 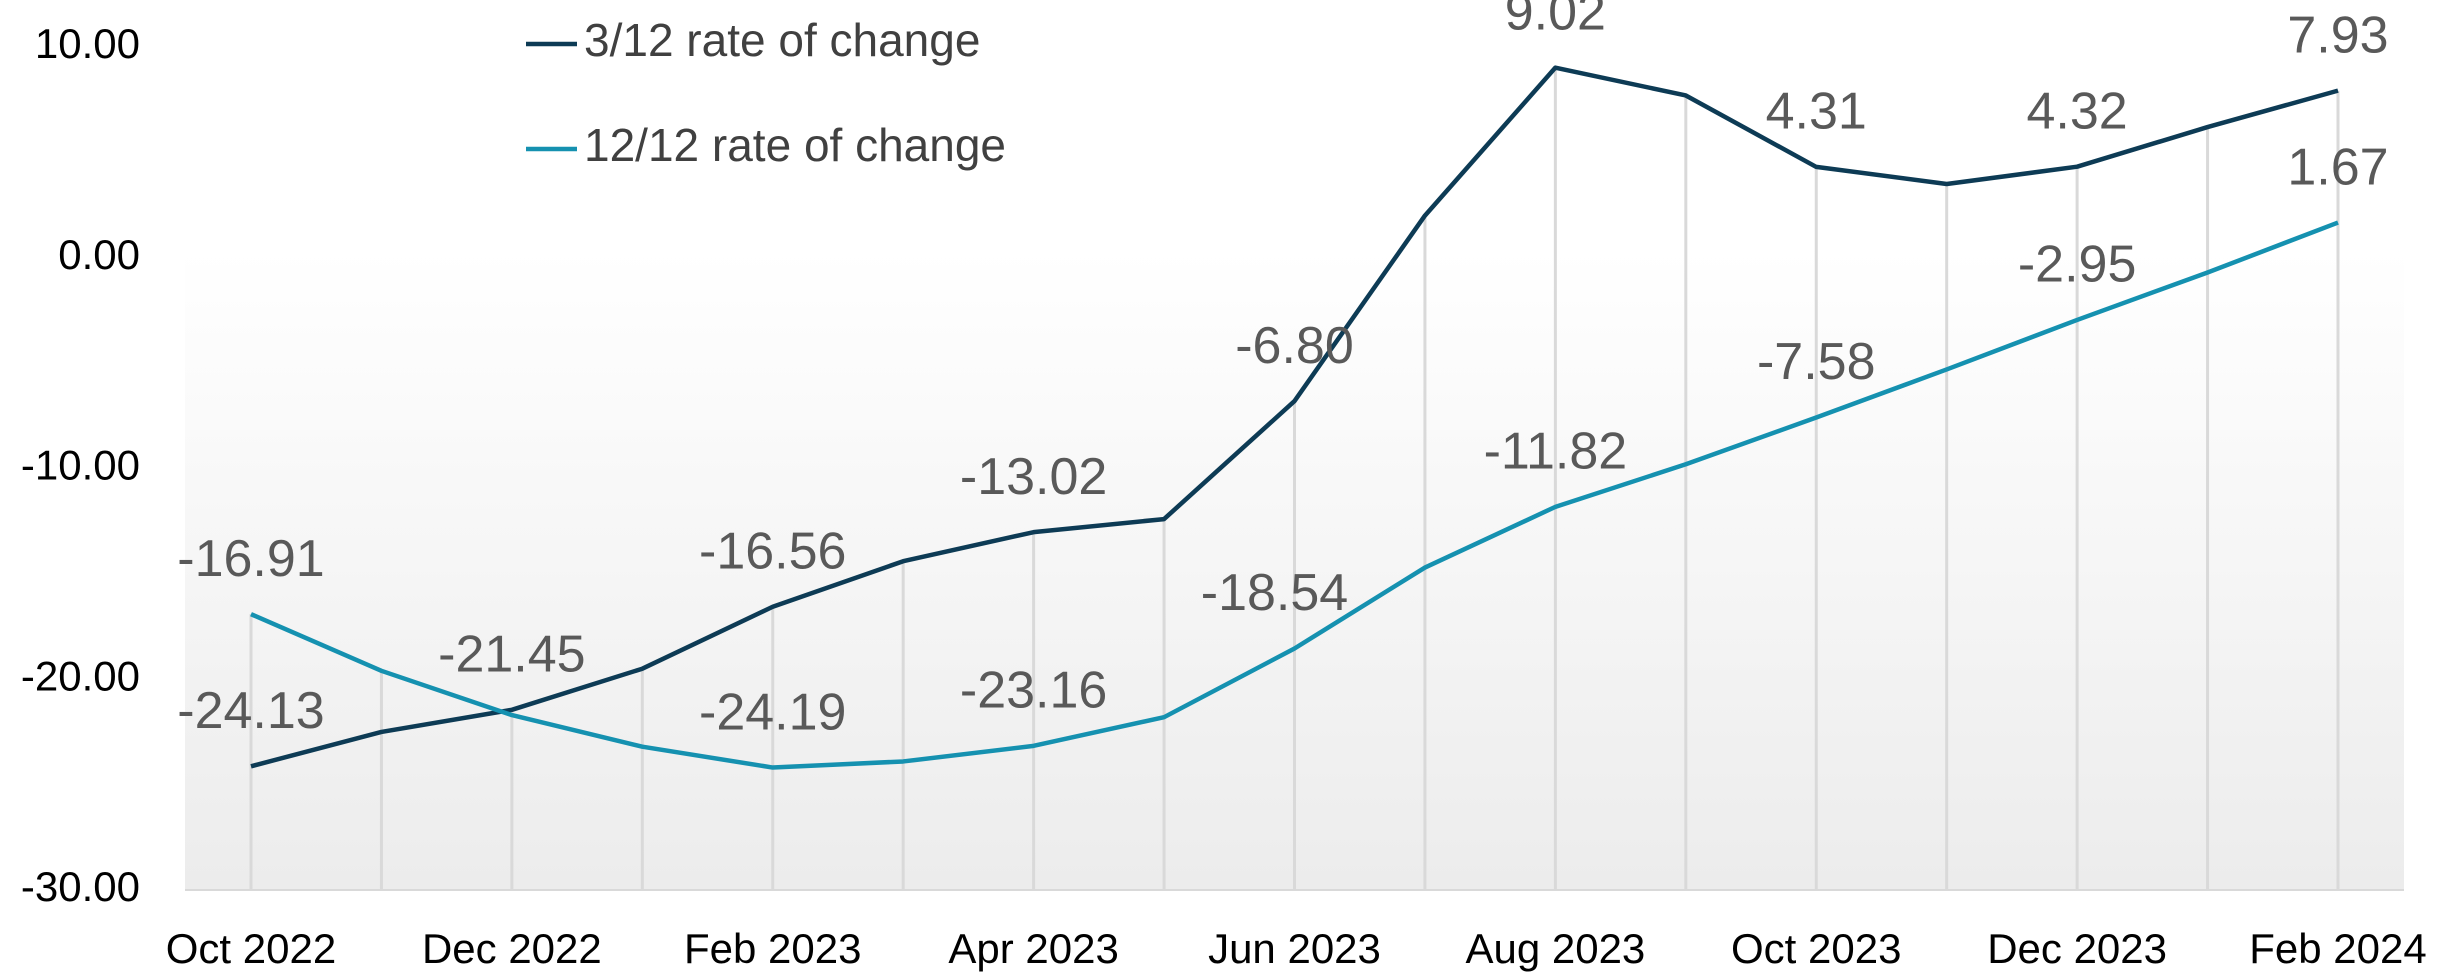 I want to click on data-label: -23.16, so click(x=1033, y=691).